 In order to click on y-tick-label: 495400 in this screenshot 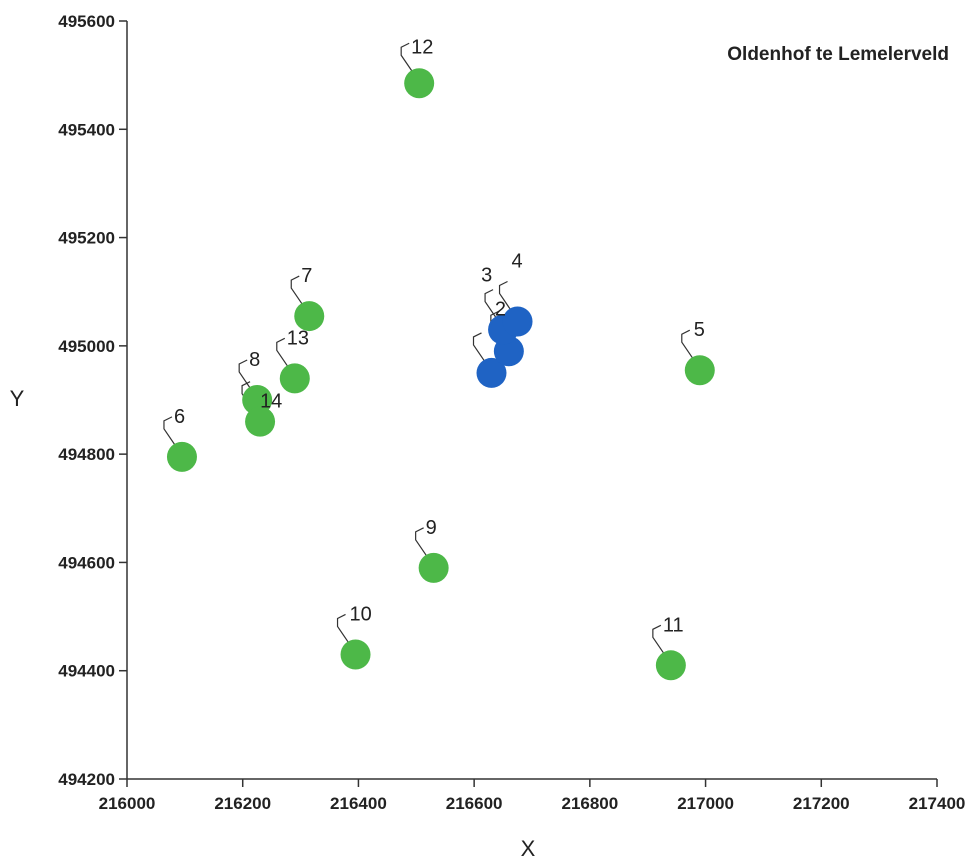, I will do `click(86, 129)`.